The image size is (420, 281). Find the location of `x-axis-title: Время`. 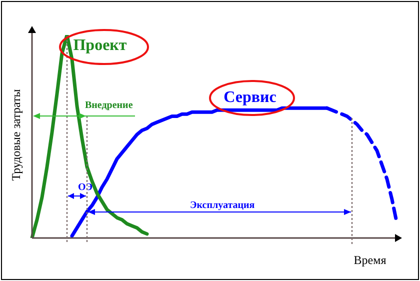

x-axis-title: Время is located at coordinates (370, 260).